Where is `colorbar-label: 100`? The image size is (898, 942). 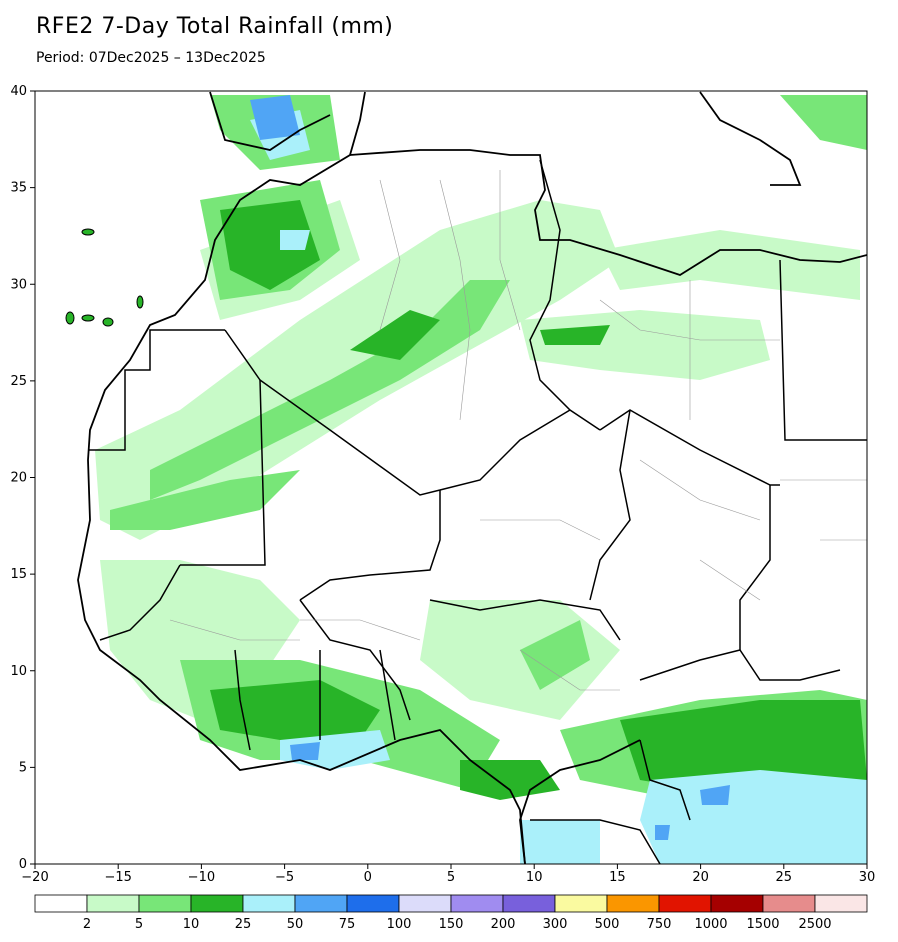
colorbar-label: 100 is located at coordinates (399, 924).